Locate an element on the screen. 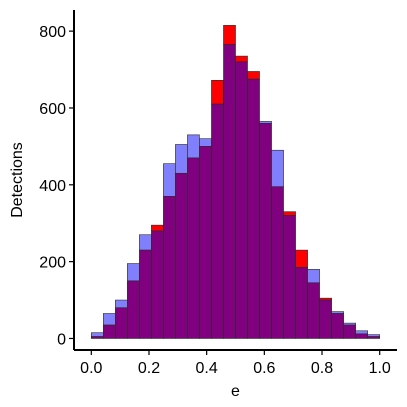  y-tick-label: 800 is located at coordinates (52, 32).